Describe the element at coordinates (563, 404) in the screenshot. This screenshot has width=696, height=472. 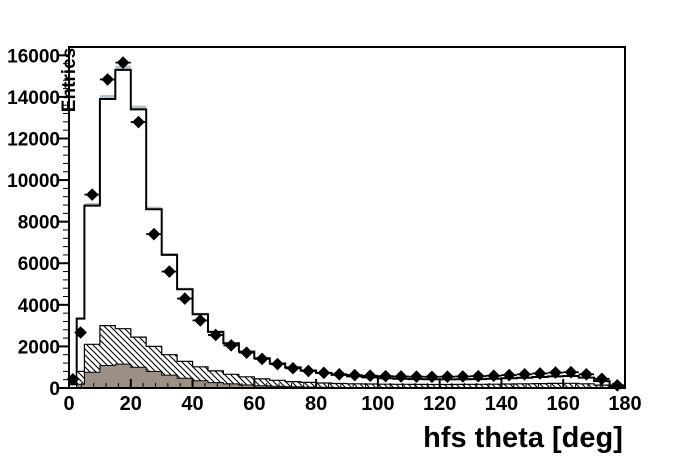
I see `x-tick-label: 160` at that location.